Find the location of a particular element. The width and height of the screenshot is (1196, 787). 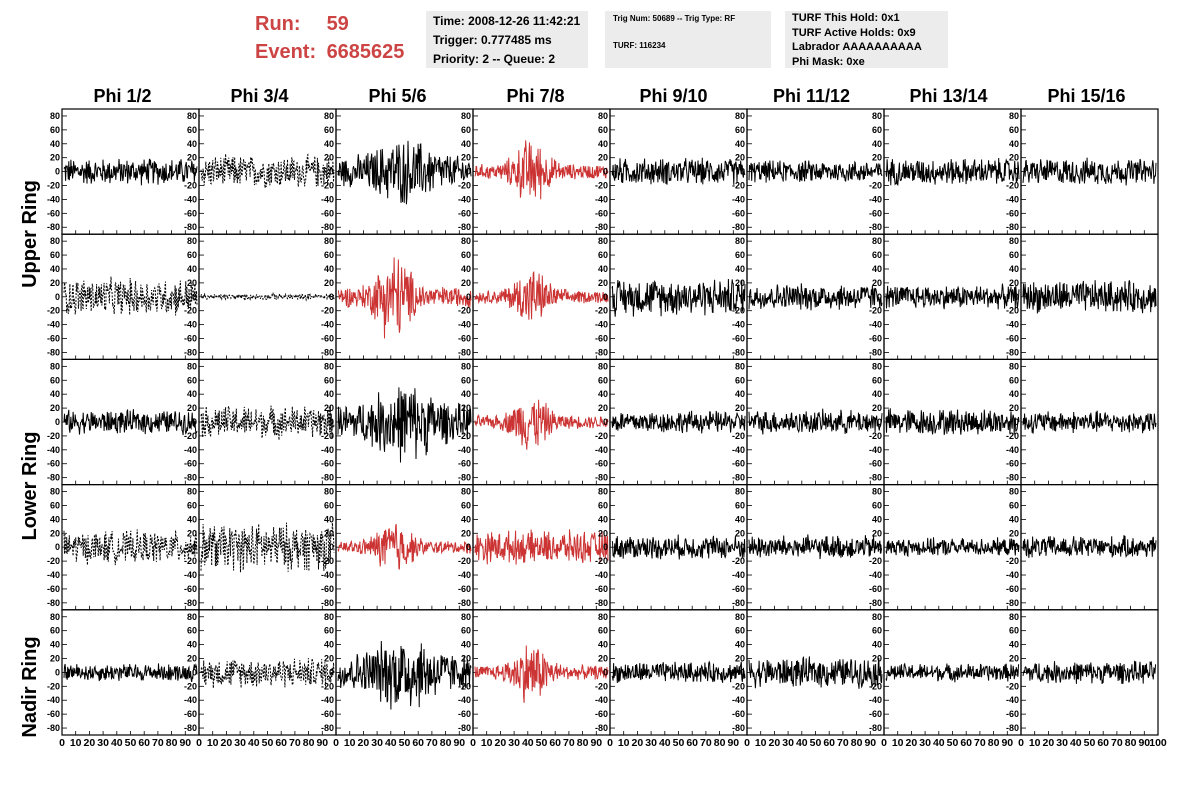

column-header-phi-13-14: Phi 13/14 is located at coordinates (948, 96).